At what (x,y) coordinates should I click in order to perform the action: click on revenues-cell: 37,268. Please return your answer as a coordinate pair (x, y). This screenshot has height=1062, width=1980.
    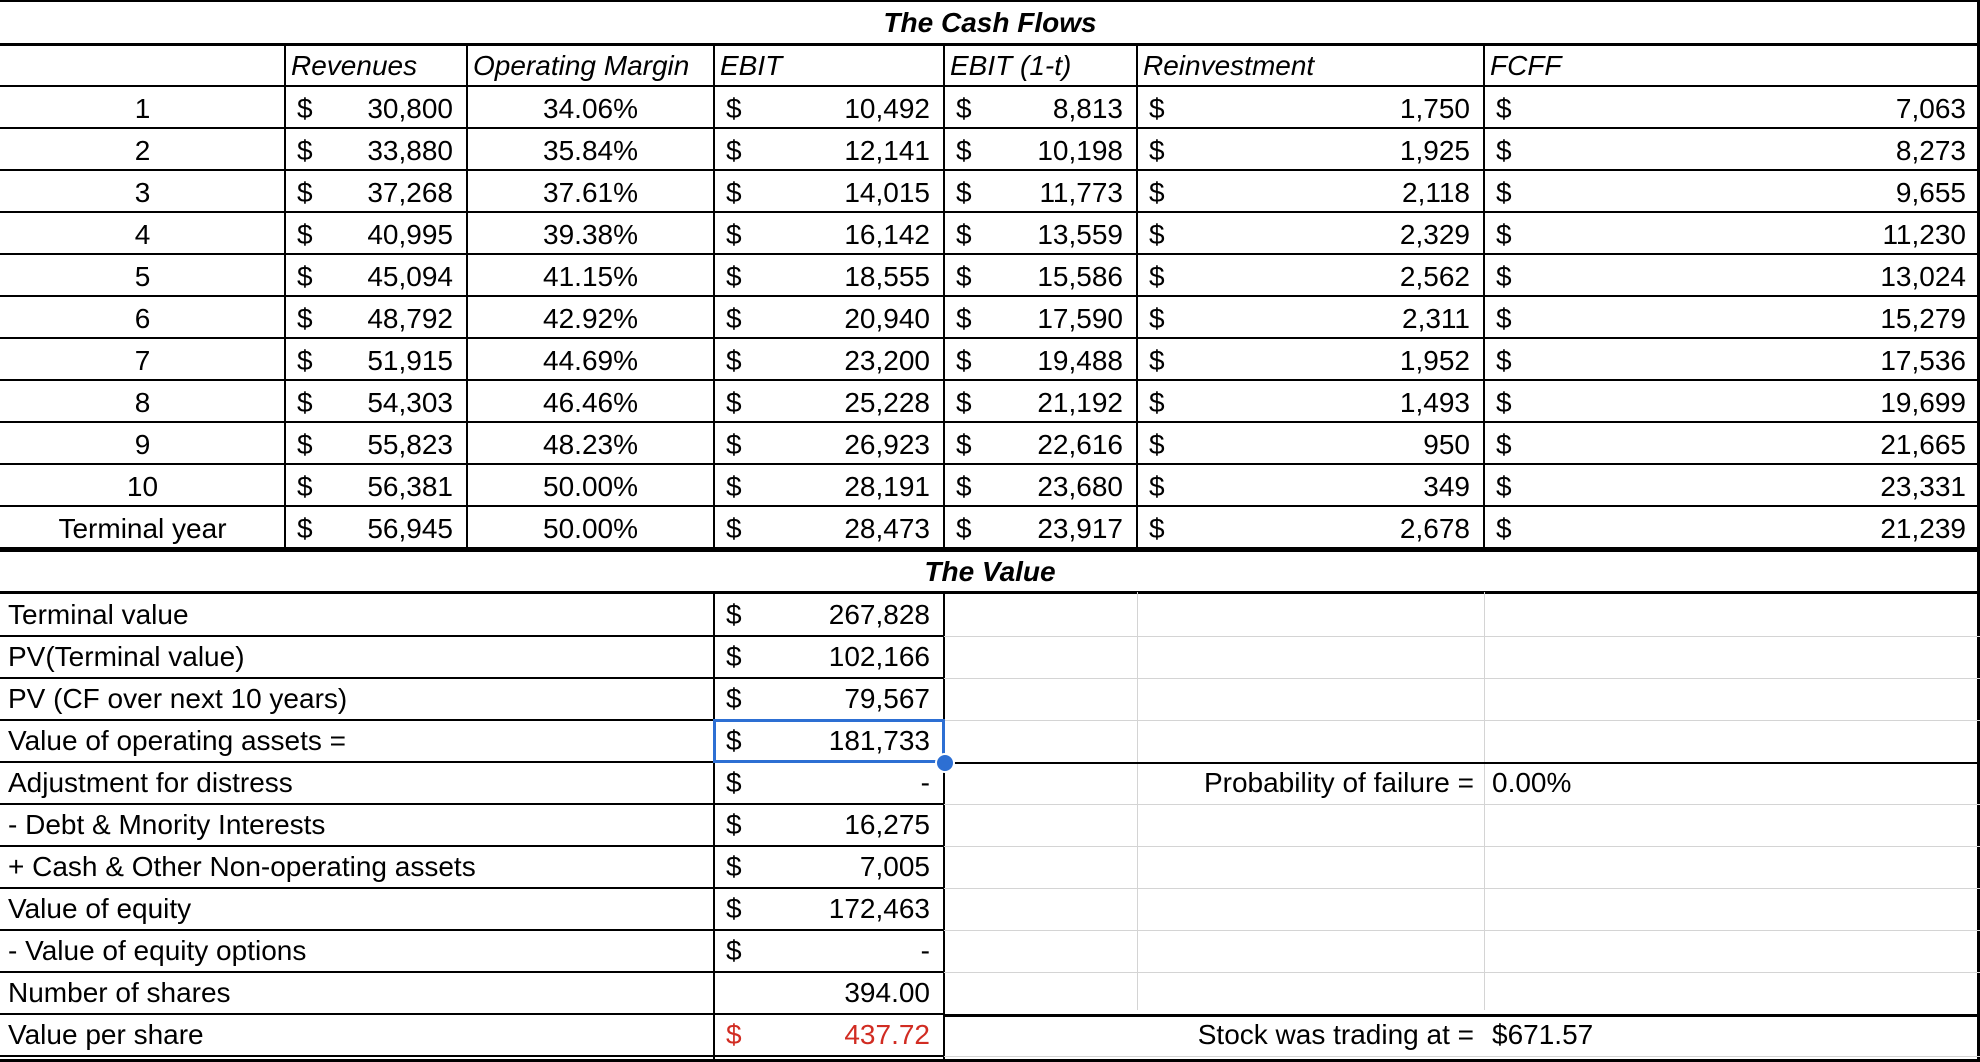
    Looking at the image, I should click on (410, 192).